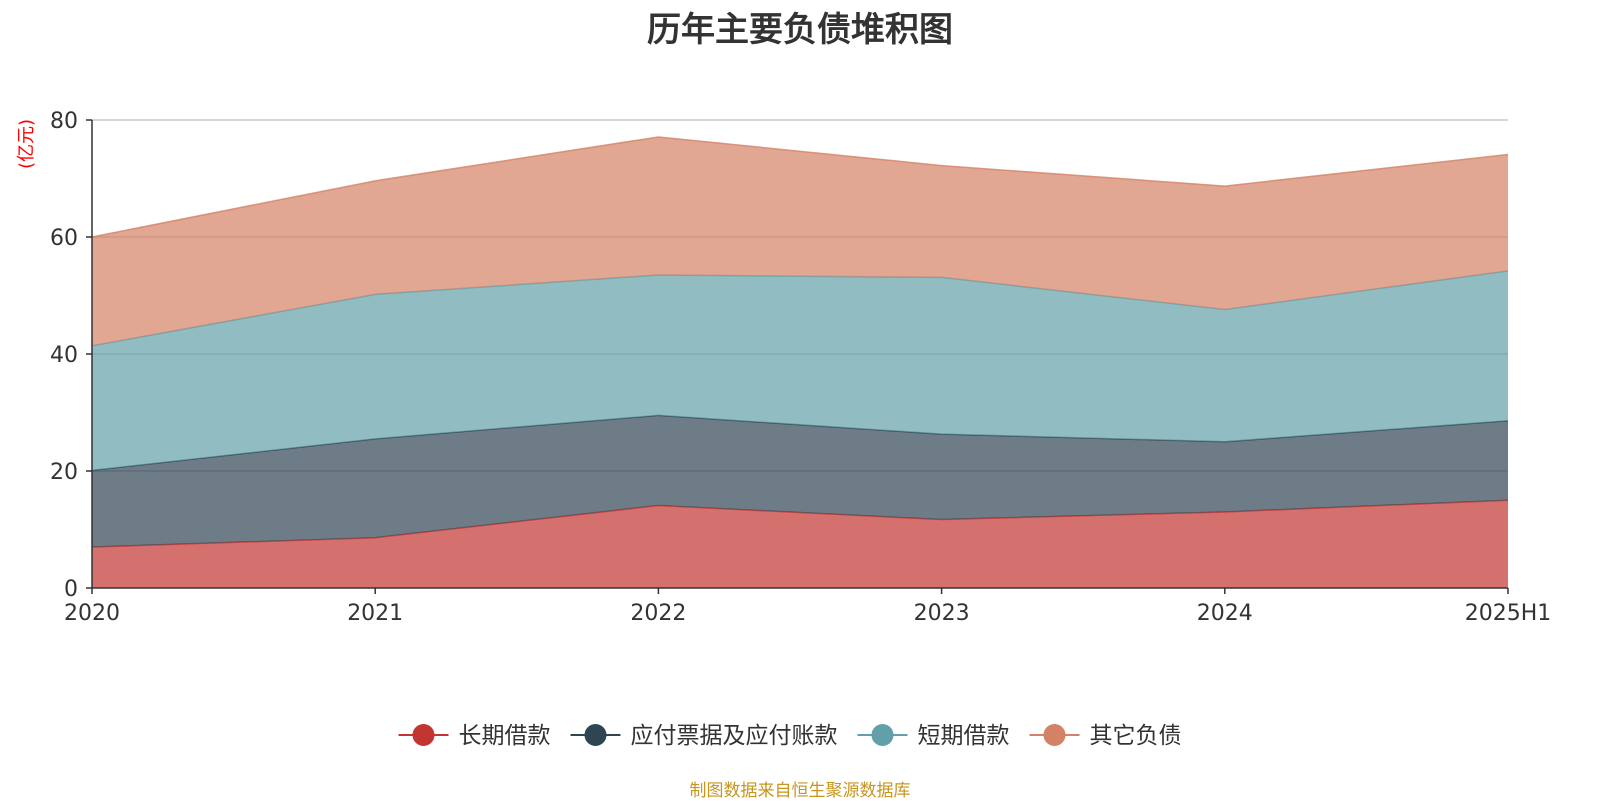  I want to click on legend-label: 长期借款, so click(505, 736).